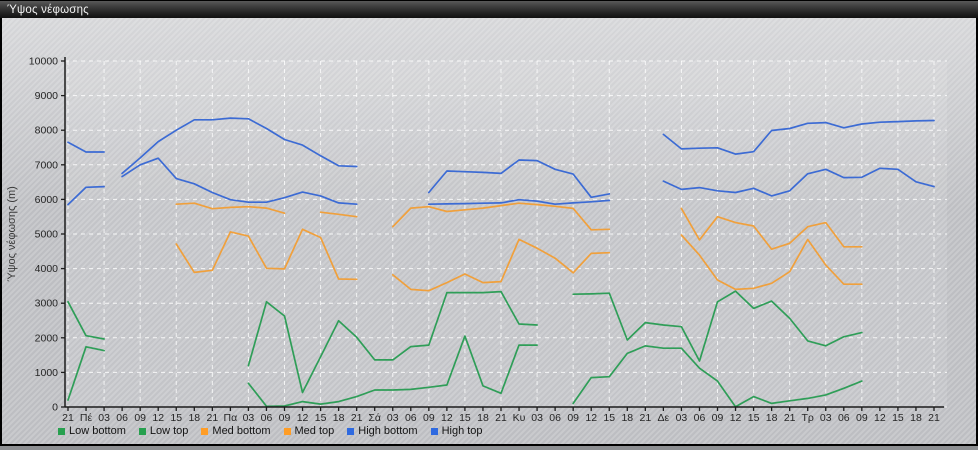  I want to click on y-tick-label: 6000, so click(47, 200).